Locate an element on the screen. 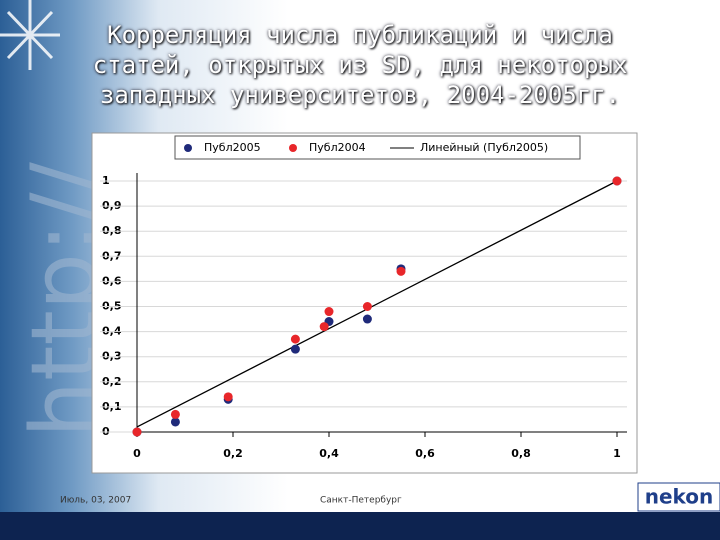 The width and height of the screenshot is (720, 540). footer-city: Санкт-Петербург is located at coordinates (361, 501).